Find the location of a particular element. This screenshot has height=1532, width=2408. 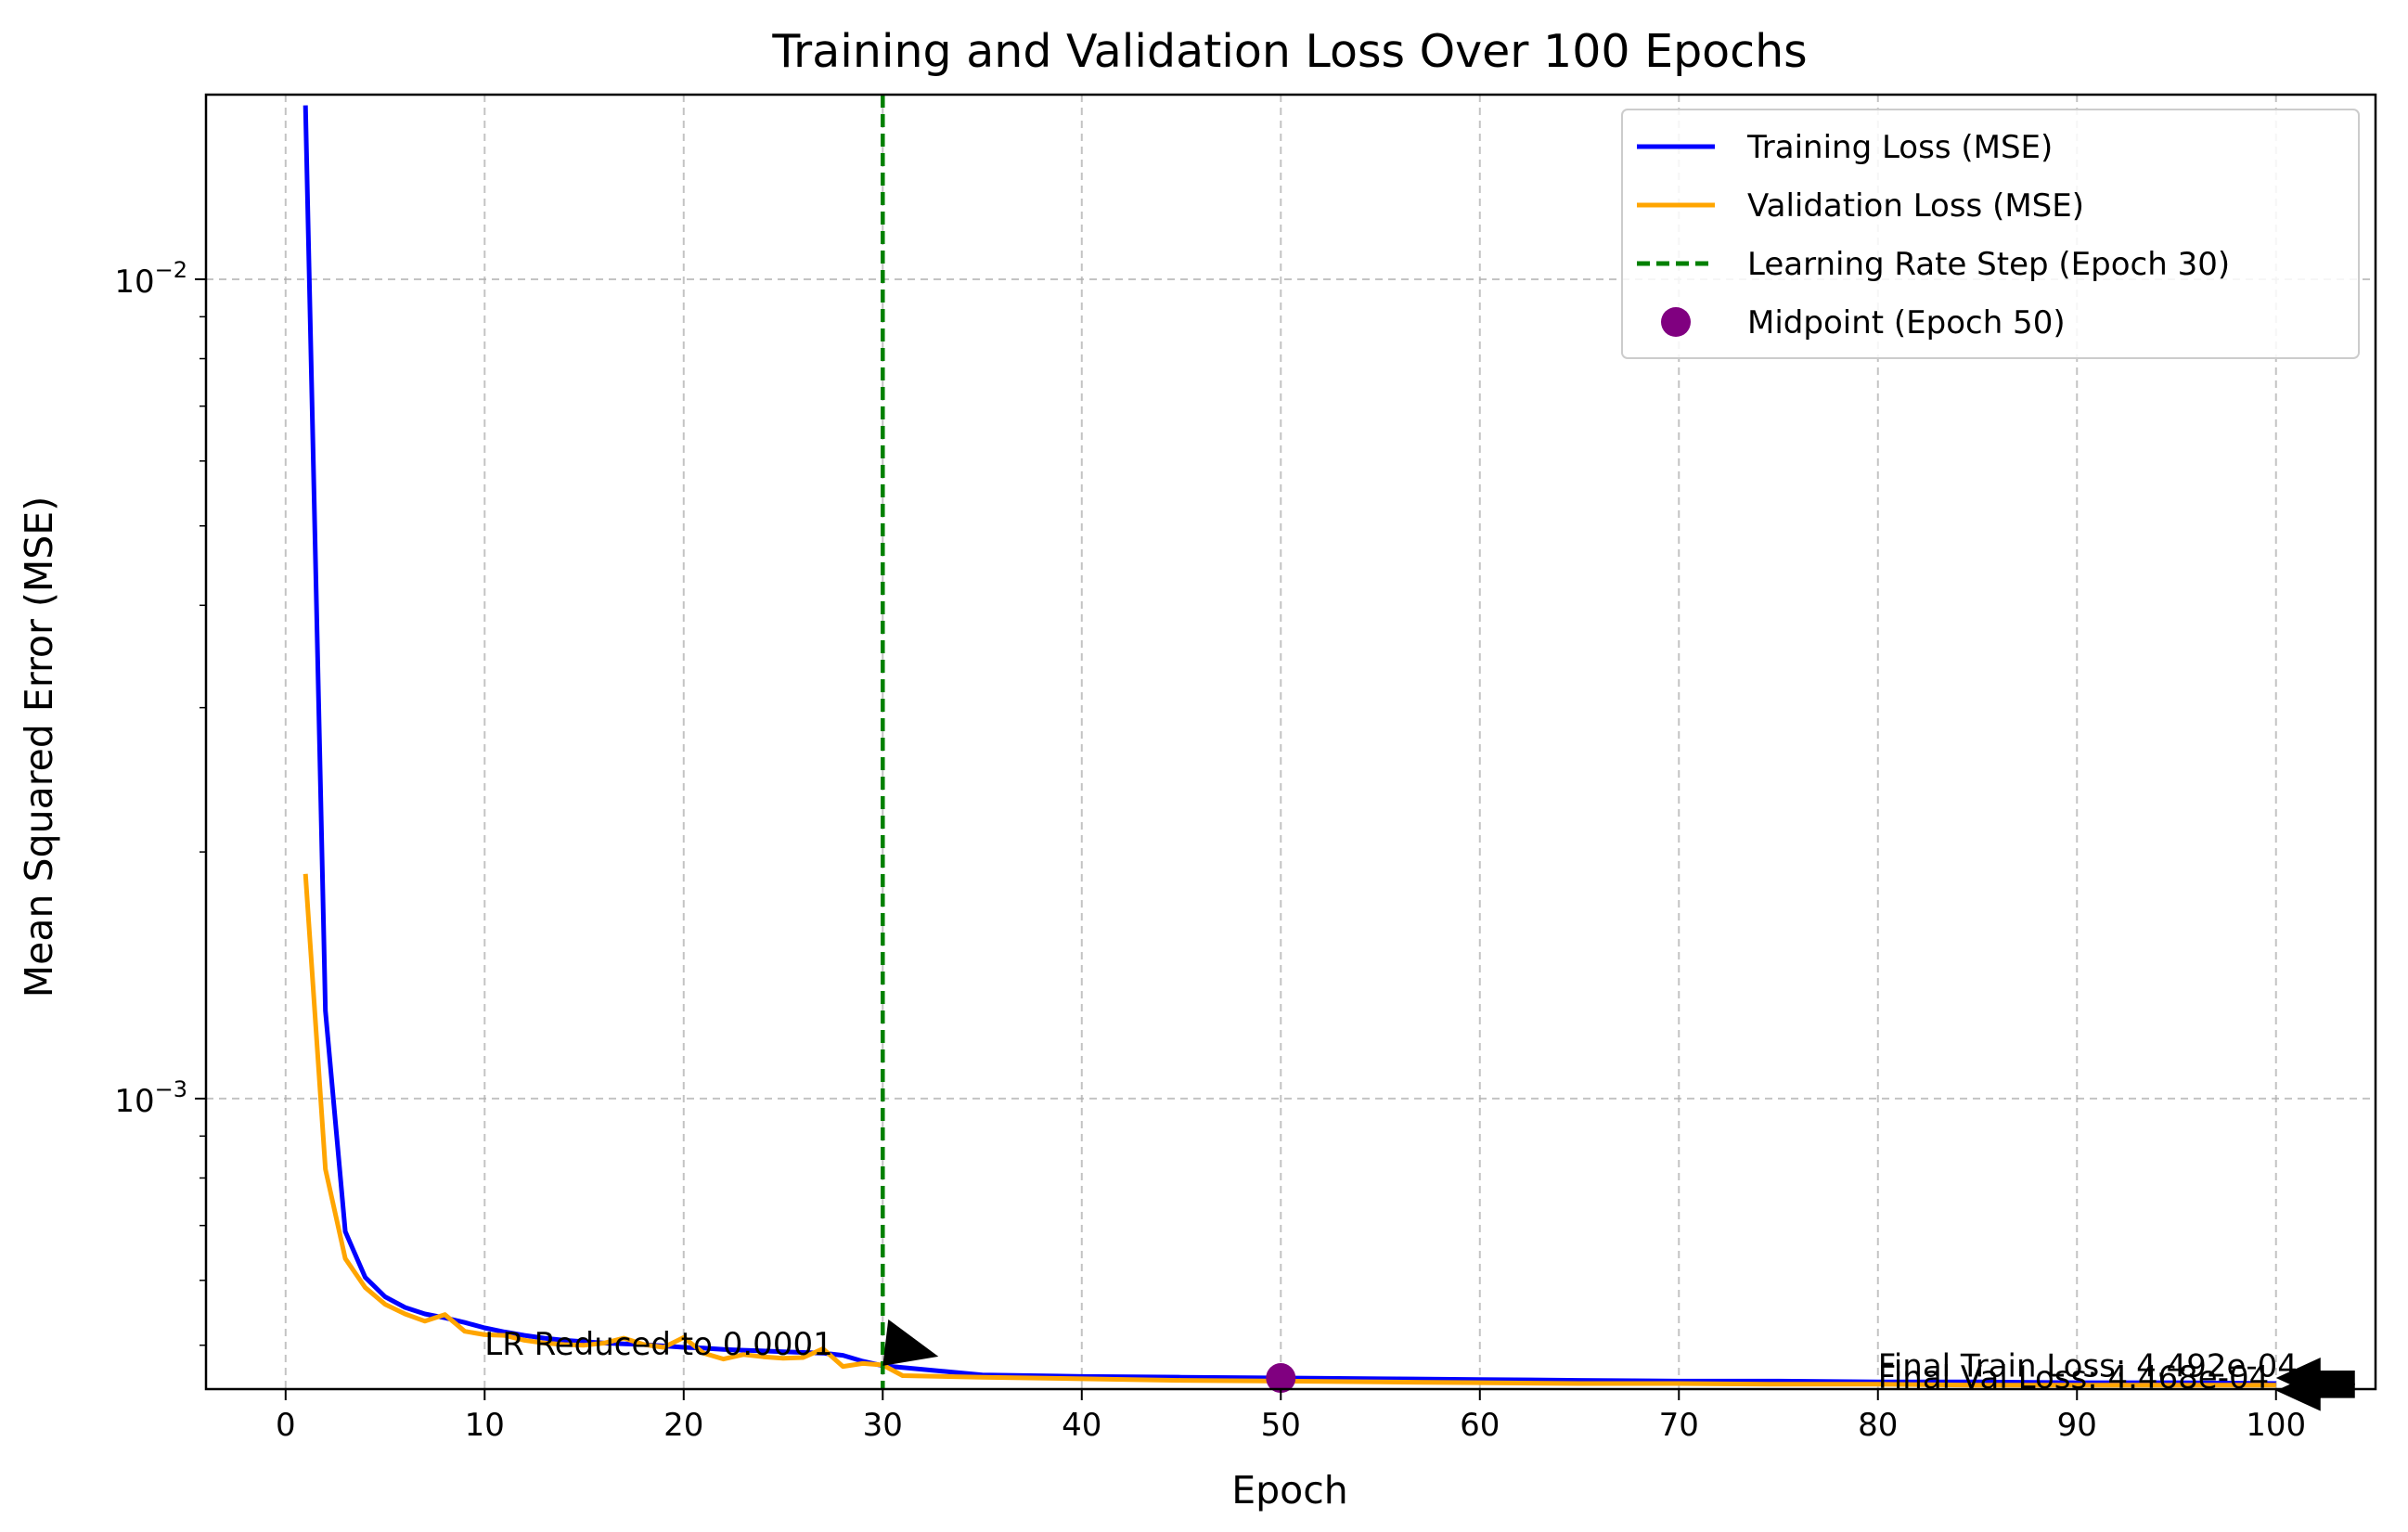

final-val-arrow is located at coordinates (2315, 1391).